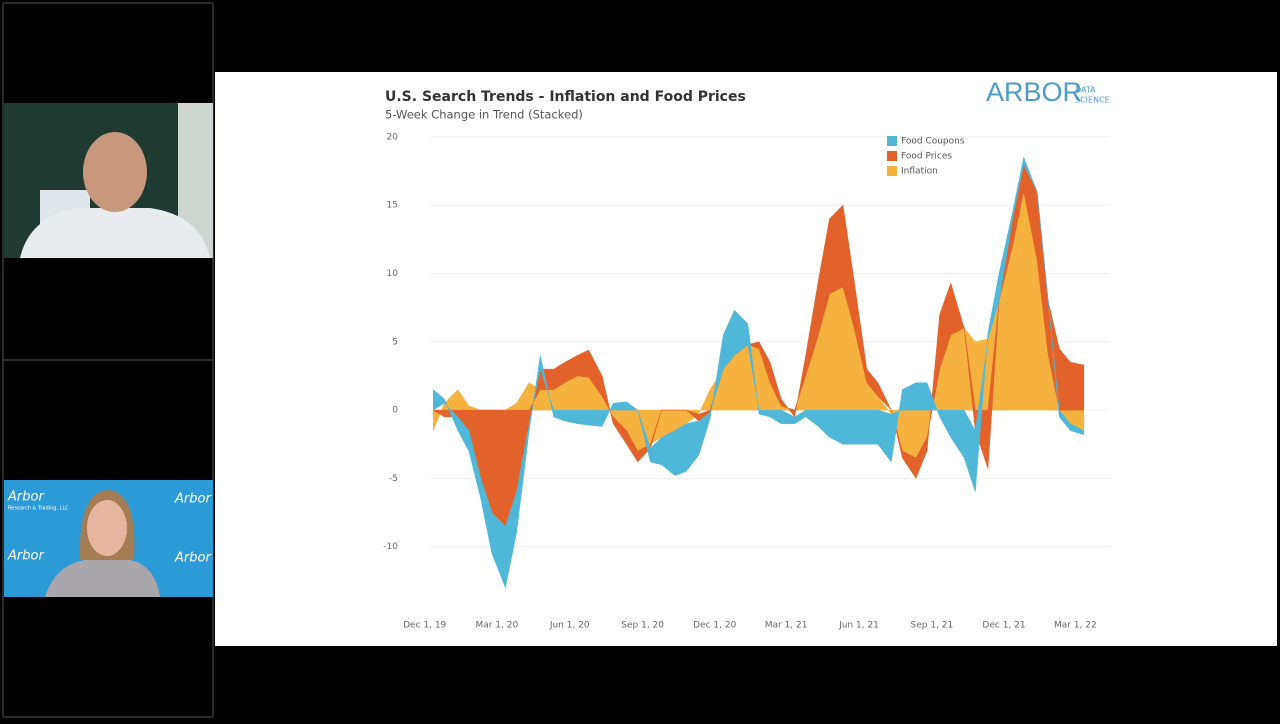 This screenshot has width=1280, height=724. Describe the element at coordinates (393, 274) in the screenshot. I see `y-tick-label: 10` at that location.